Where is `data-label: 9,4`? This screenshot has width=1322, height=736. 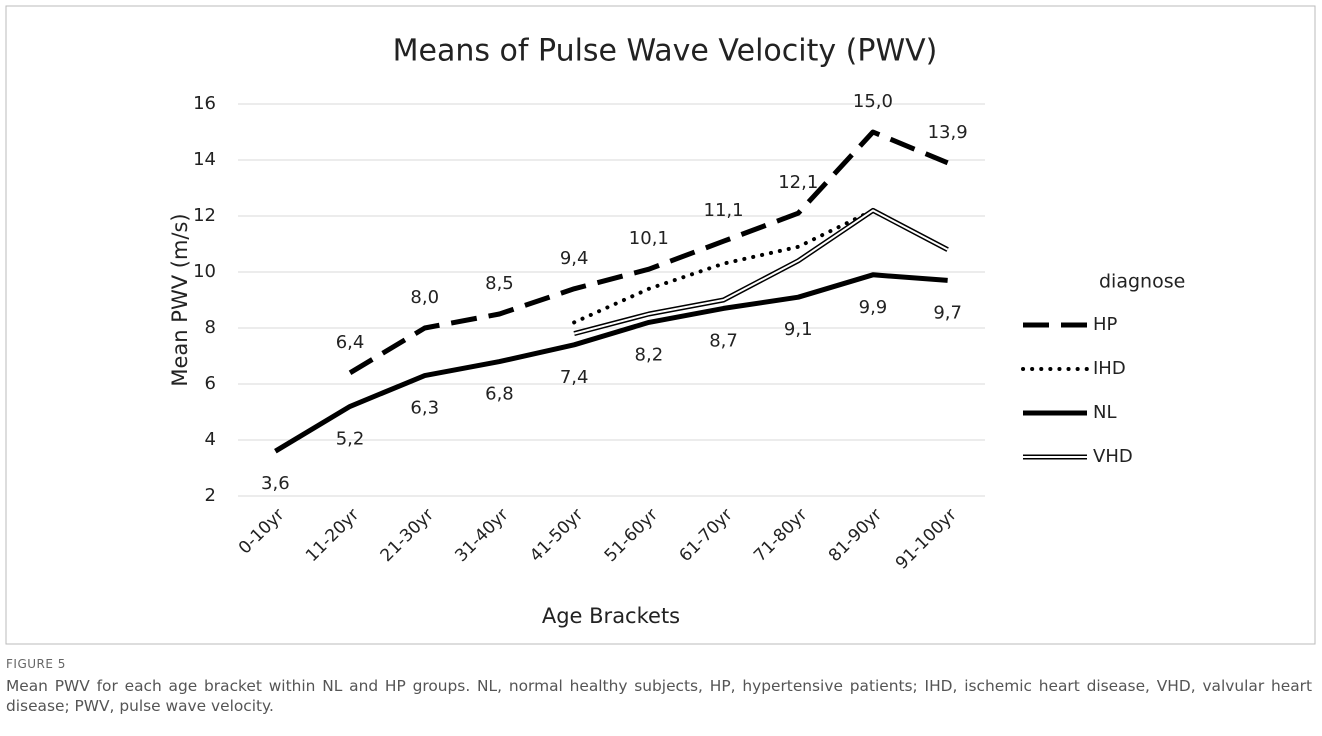 data-label: 9,4 is located at coordinates (574, 258).